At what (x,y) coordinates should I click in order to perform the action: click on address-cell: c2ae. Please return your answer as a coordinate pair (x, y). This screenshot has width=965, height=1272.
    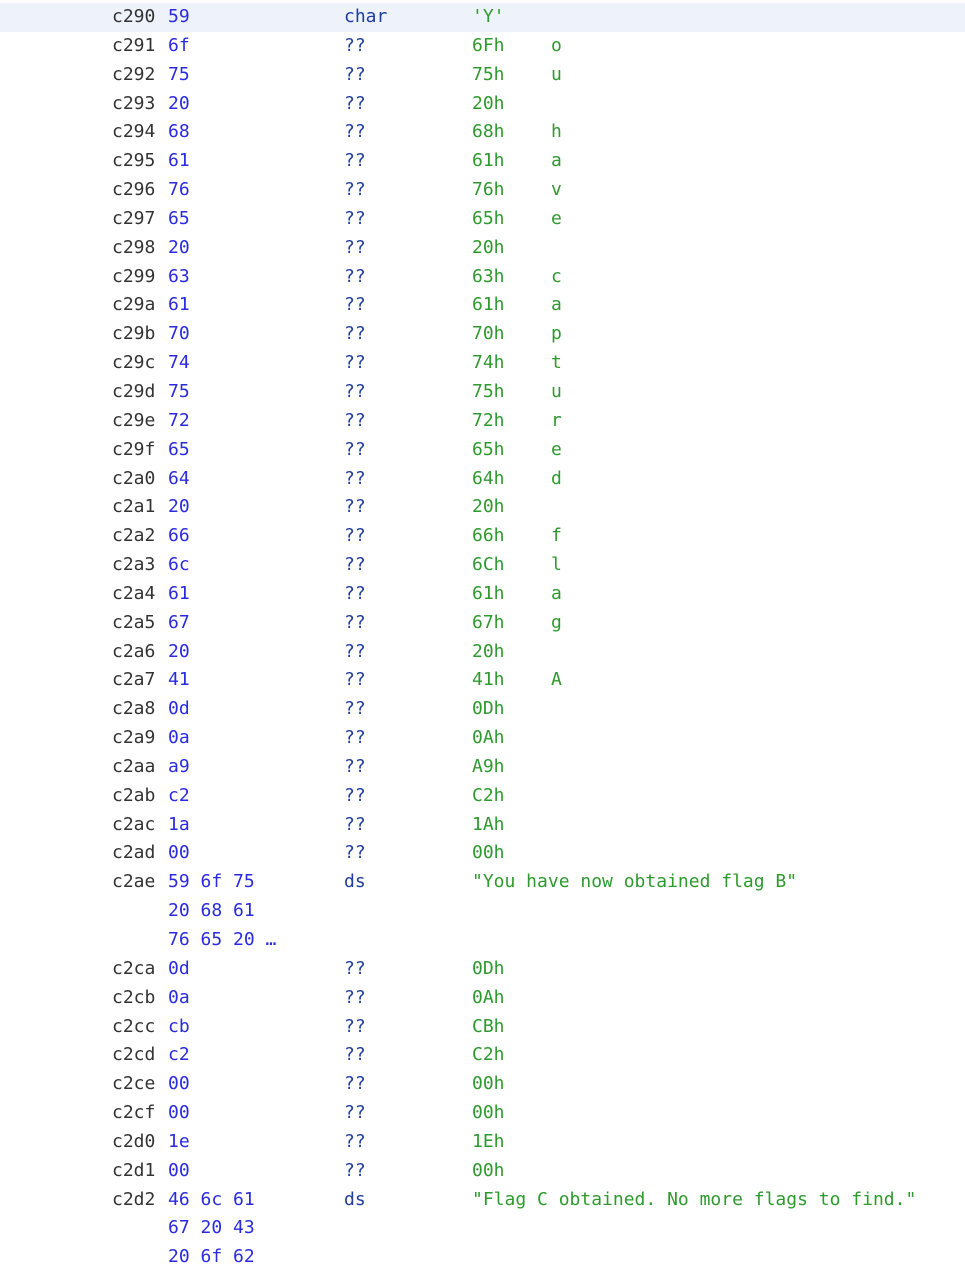
    Looking at the image, I should click on (134, 882).